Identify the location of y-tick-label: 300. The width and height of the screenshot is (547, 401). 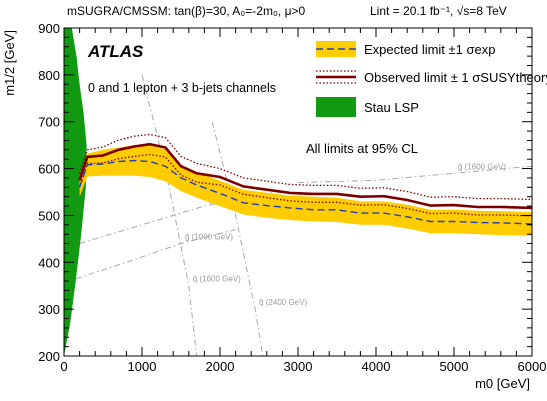
(49, 309).